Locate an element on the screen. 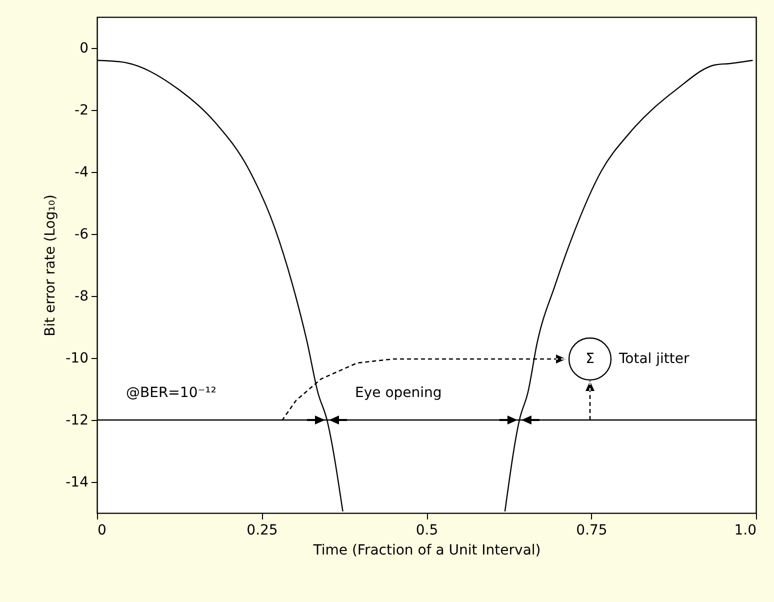  y-tick-label: 0 is located at coordinates (84, 48).